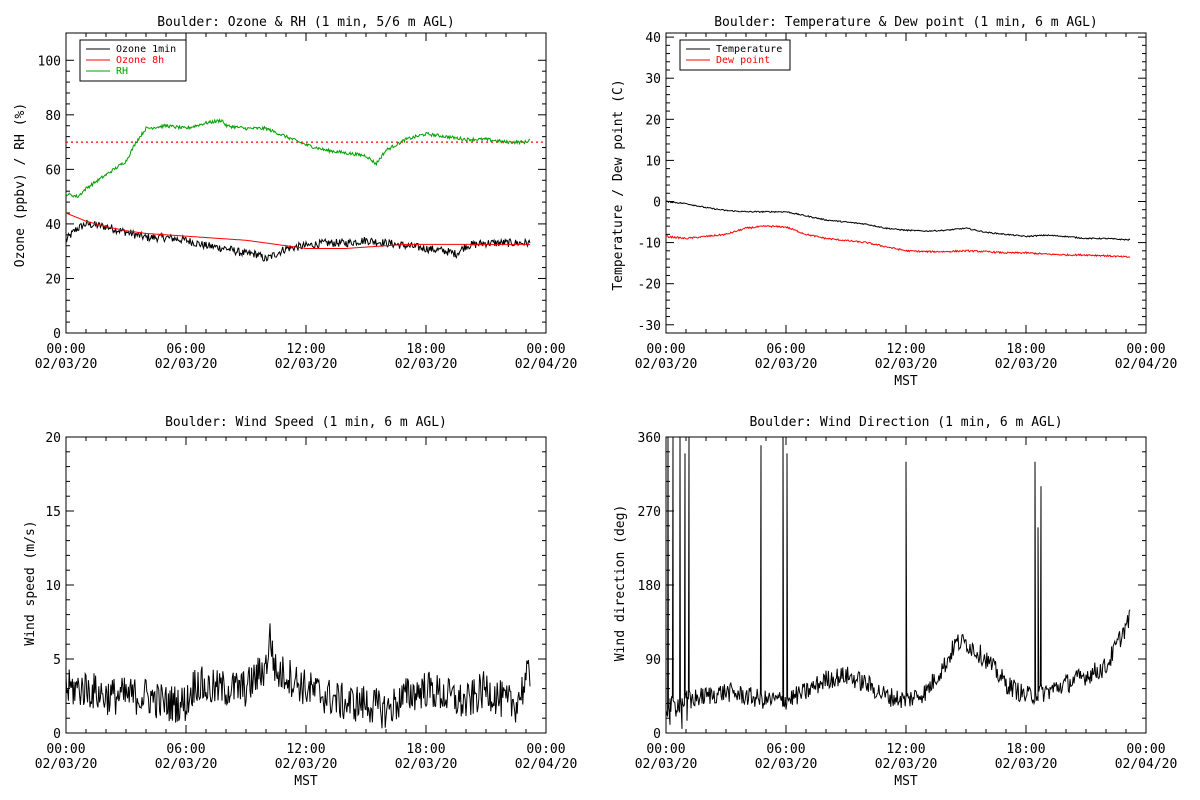 This screenshot has height=800, width=1200. Describe the element at coordinates (57, 660) in the screenshot. I see `y-tick-label: 5` at that location.